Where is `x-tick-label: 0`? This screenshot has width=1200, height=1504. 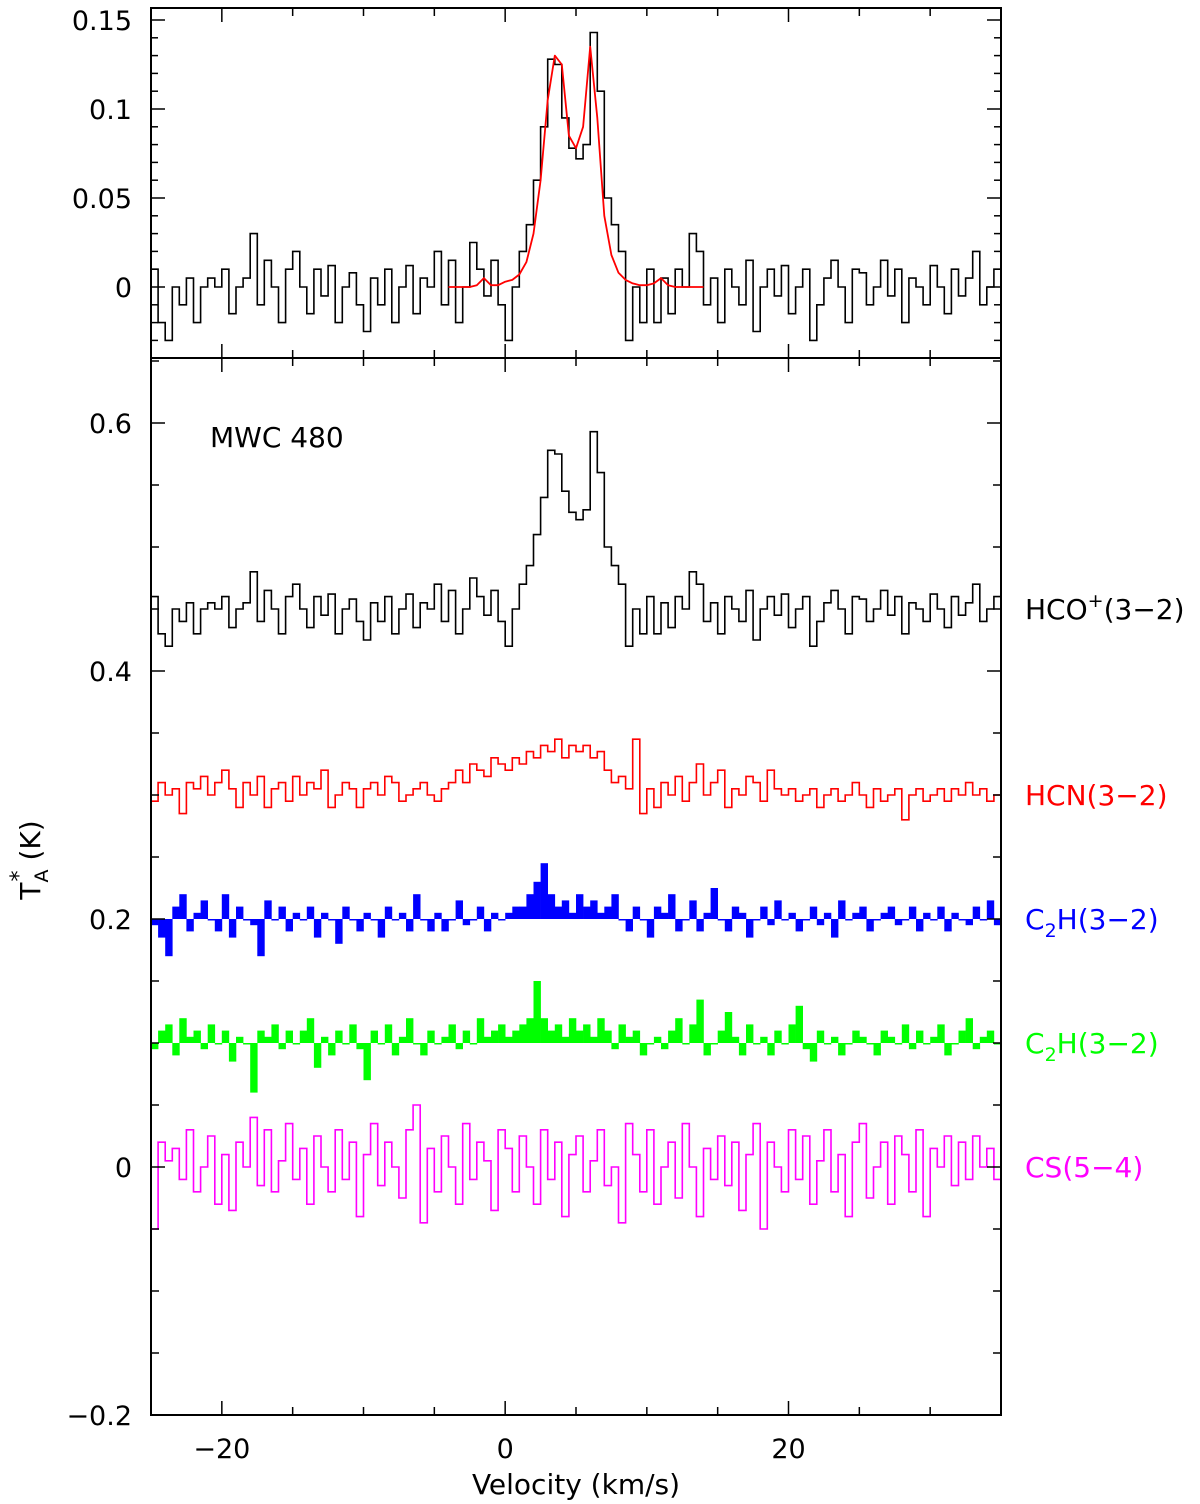 x-tick-label: 0 is located at coordinates (505, 1449).